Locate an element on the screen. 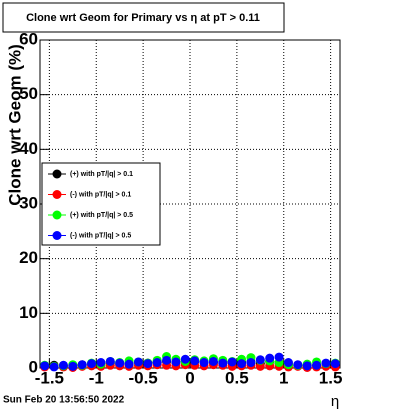 The height and width of the screenshot is (409, 400). y-axis-title: Clone wrt Geom (%) is located at coordinates (14, 125).